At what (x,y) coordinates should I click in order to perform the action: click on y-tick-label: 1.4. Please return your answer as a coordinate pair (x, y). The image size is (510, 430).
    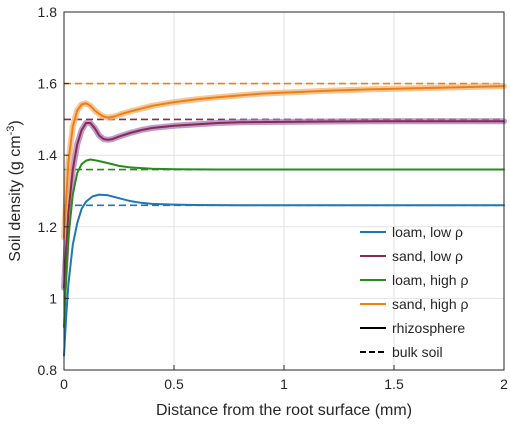
    Looking at the image, I should click on (48, 155).